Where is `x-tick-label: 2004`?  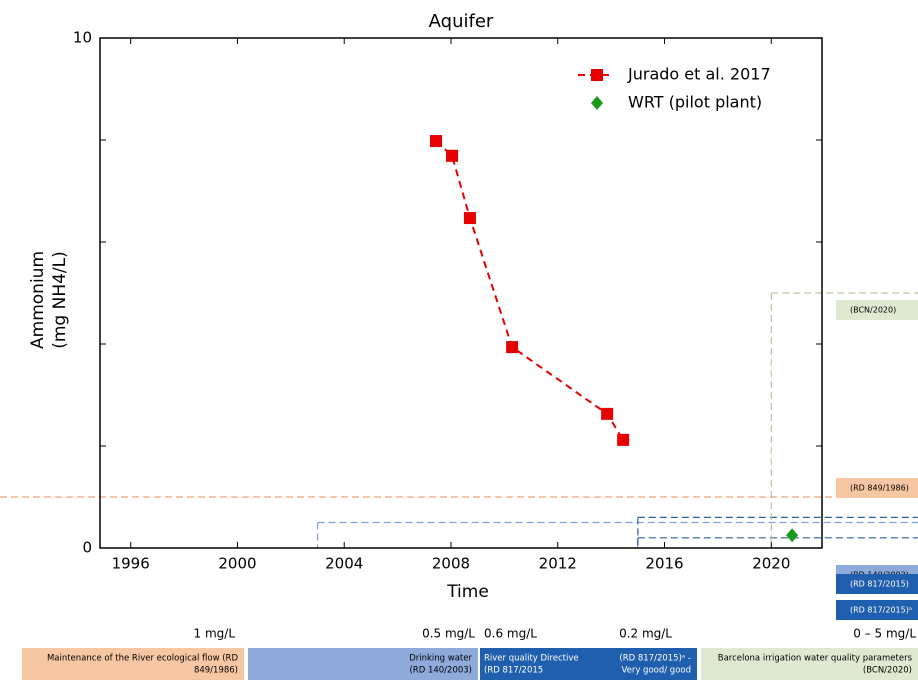
x-tick-label: 2004 is located at coordinates (344, 564).